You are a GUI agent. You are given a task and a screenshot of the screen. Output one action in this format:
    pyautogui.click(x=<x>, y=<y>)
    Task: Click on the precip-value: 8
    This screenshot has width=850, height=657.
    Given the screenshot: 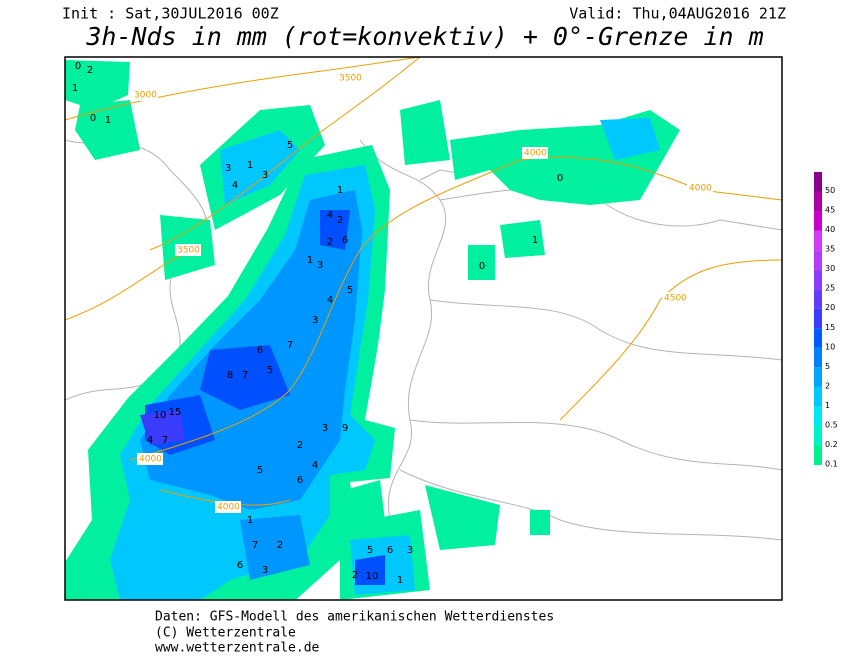 What is the action you would take?
    pyautogui.click(x=230, y=375)
    